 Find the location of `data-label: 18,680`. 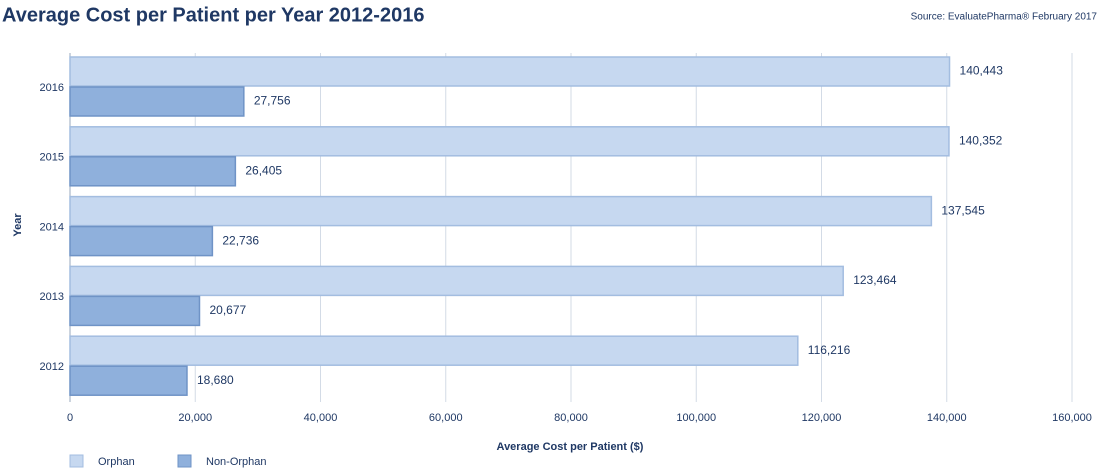

data-label: 18,680 is located at coordinates (215, 380).